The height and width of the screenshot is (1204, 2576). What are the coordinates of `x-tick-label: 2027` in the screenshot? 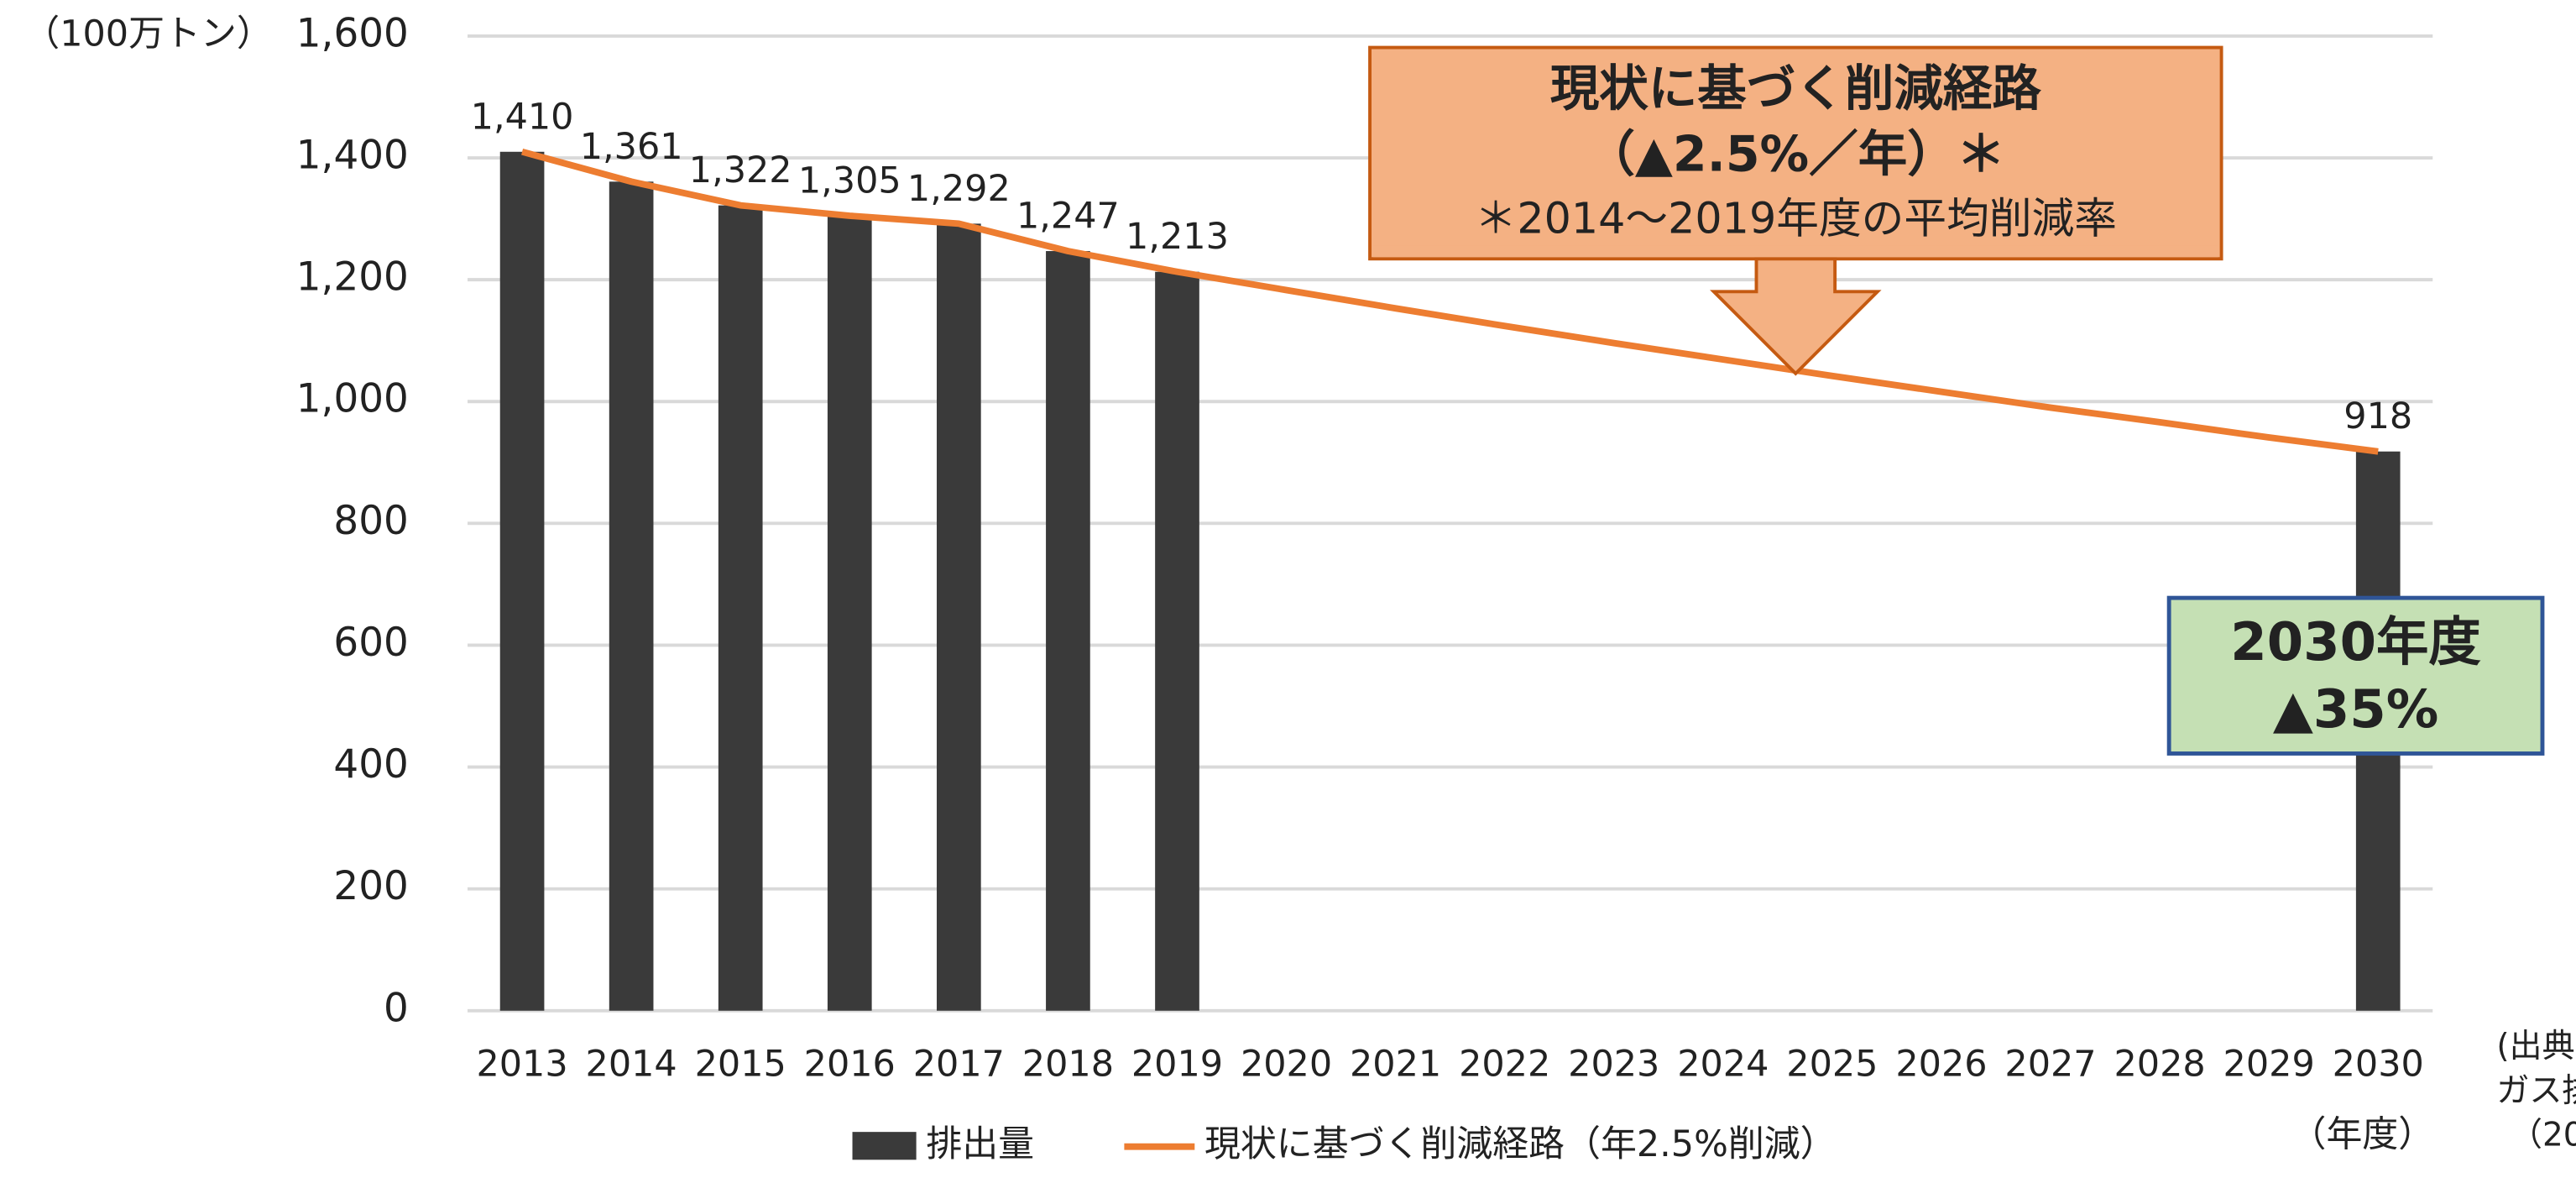 It's located at (2050, 1065).